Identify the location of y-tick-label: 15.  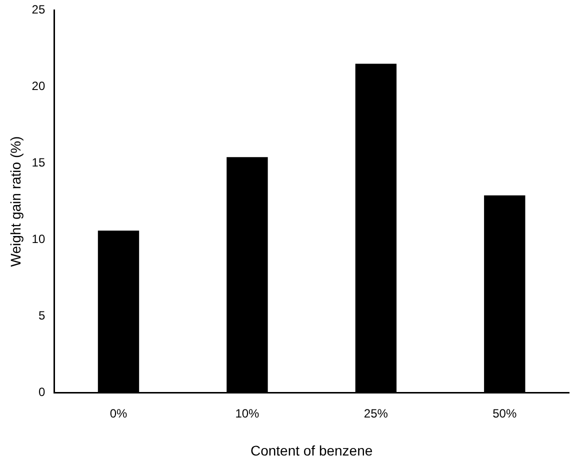
(39, 163).